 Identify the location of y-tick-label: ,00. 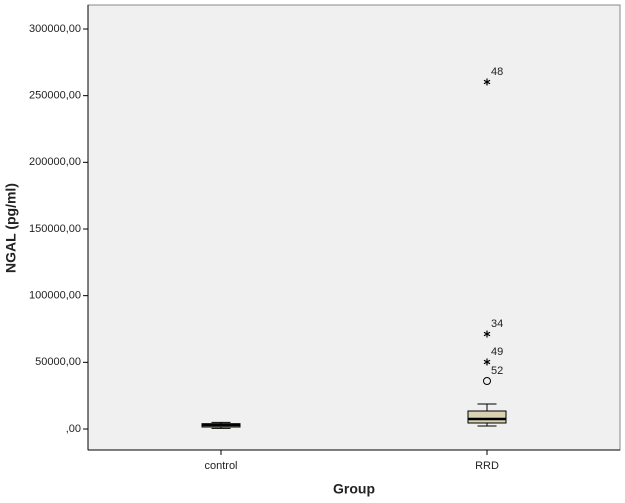
(73, 429).